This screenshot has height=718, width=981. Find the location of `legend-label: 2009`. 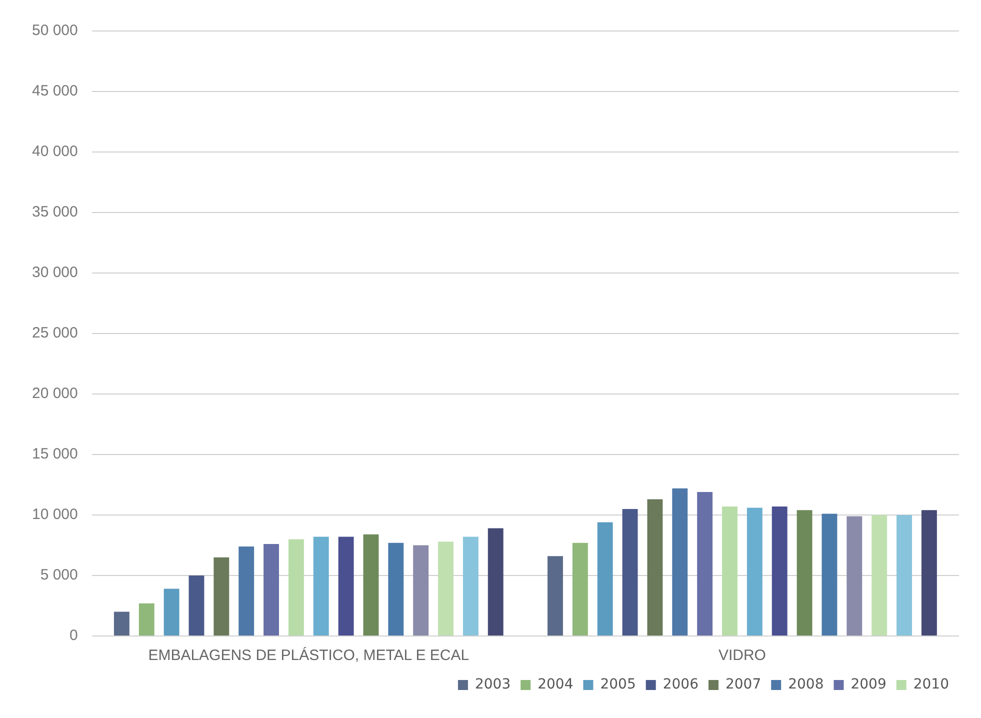

legend-label: 2009 is located at coordinates (868, 684).